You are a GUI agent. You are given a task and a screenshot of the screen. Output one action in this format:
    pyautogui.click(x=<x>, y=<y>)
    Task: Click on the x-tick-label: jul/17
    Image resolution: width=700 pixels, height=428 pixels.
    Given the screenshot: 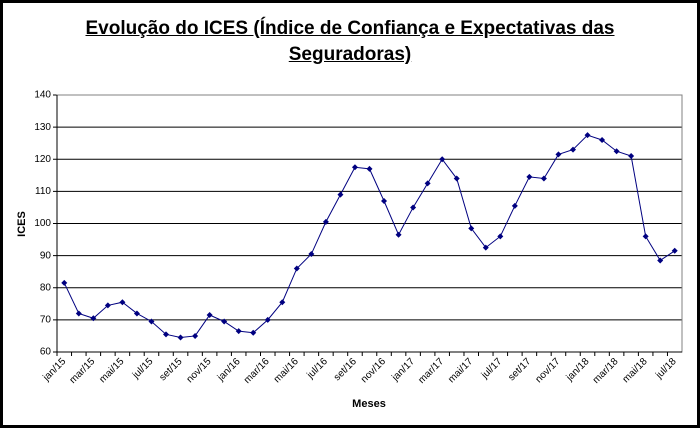 What is the action you would take?
    pyautogui.click(x=492, y=369)
    